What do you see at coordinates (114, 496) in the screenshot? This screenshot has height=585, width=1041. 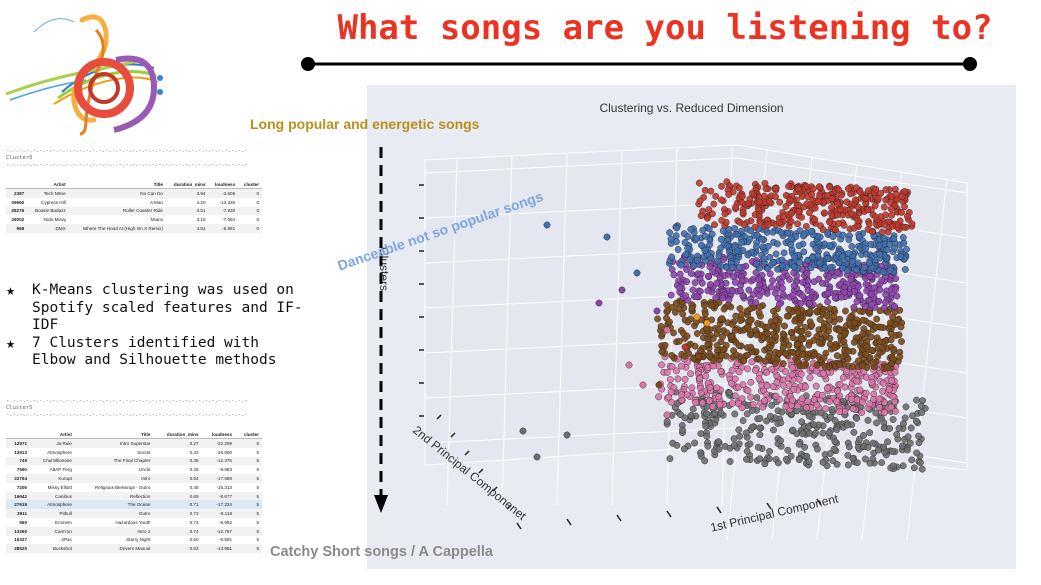 I see `table-cell: Reflection` at bounding box center [114, 496].